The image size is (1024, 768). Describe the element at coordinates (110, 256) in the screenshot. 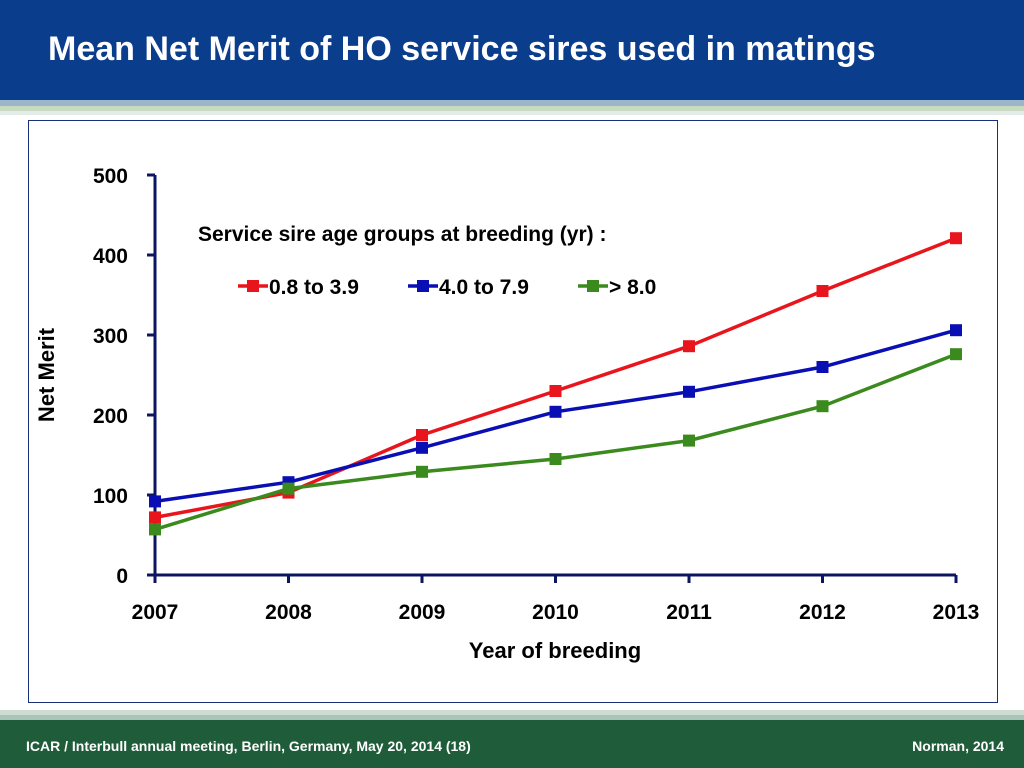

I see `y-tick-label: 400` at that location.